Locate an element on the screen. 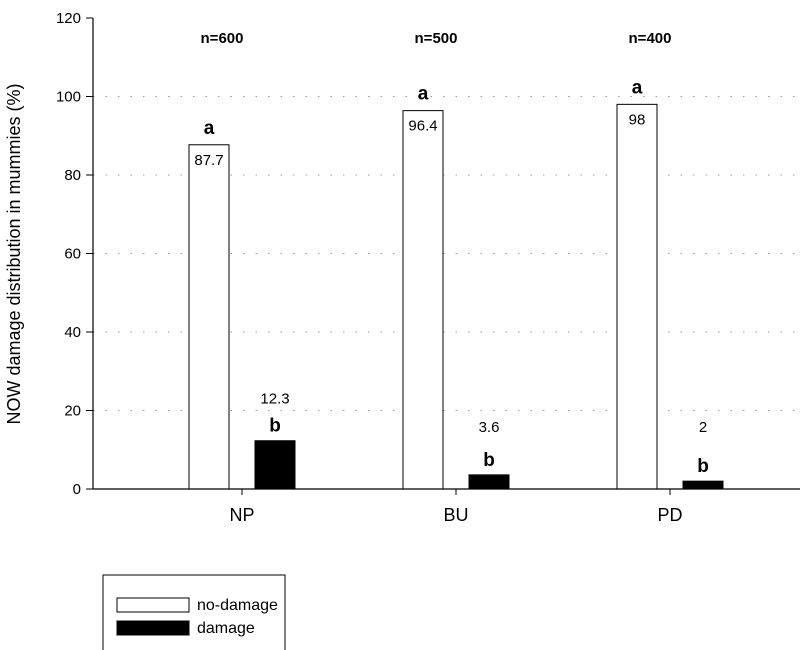  sample-size-label: n=500 is located at coordinates (436, 38).